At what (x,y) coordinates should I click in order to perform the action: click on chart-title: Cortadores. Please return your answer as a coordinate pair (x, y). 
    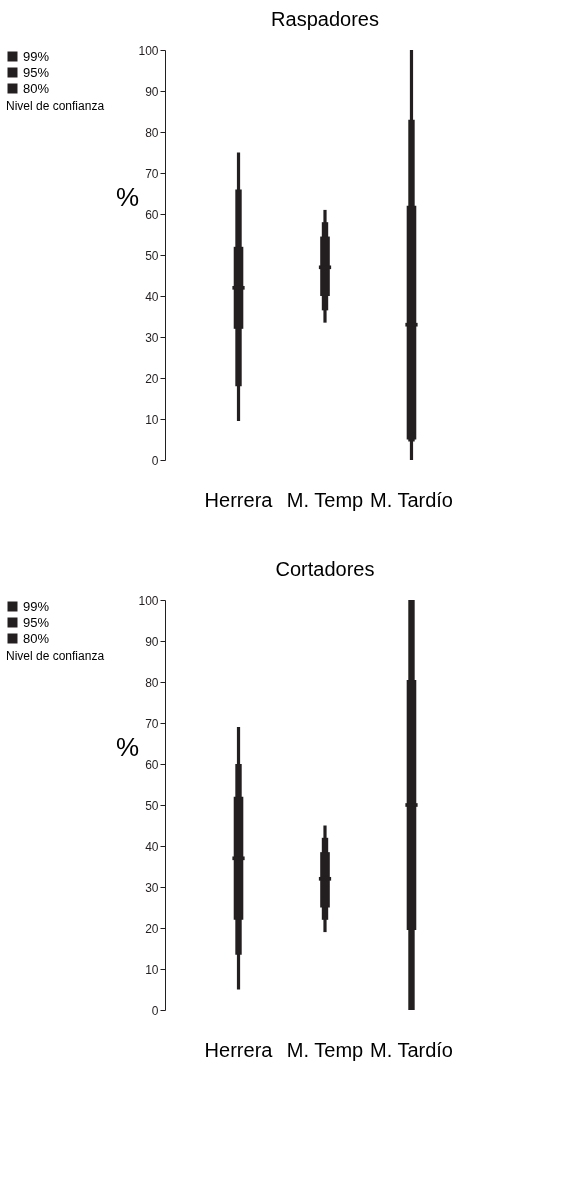
    Looking at the image, I should click on (325, 569).